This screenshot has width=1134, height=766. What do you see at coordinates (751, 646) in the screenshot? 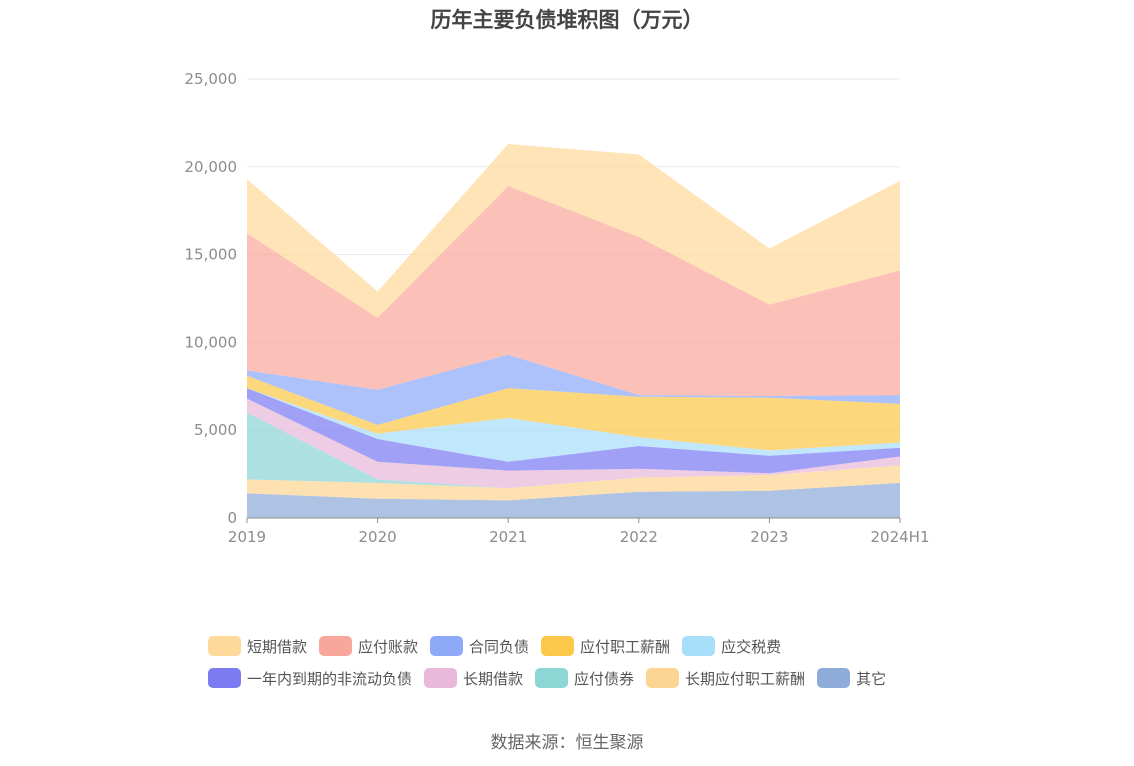
I see `legend-label: 应交税费` at bounding box center [751, 646].